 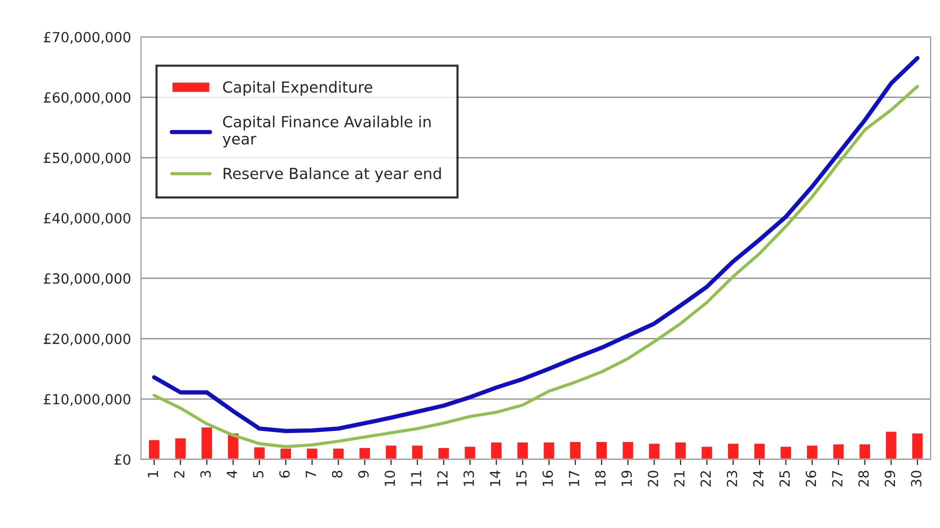 What do you see at coordinates (87, 218) in the screenshot?
I see `y-tick-label: £40,000,000` at bounding box center [87, 218].